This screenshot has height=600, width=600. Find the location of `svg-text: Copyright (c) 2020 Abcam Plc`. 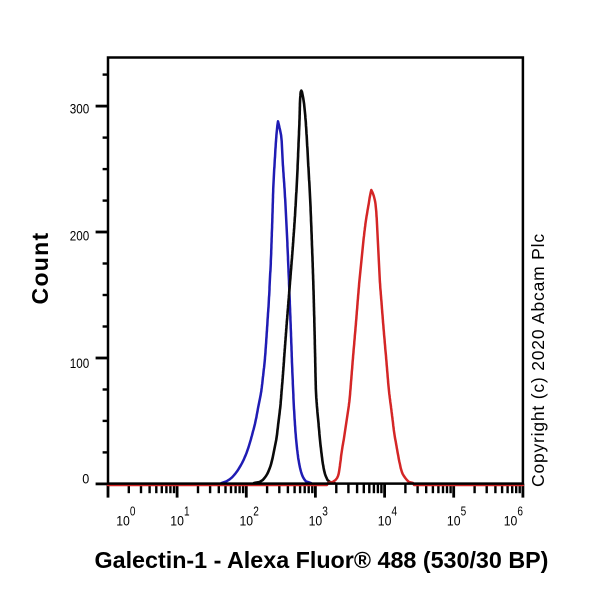

svg-text: Copyright (c) 2020 Abcam Plc is located at coordinates (538, 360).